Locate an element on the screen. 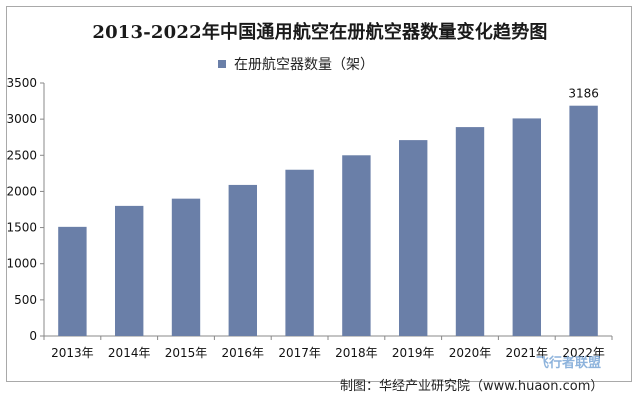  chart-title: 2013-2022年中国通用航空在册航空器数量变化趋势图 is located at coordinates (320, 32).